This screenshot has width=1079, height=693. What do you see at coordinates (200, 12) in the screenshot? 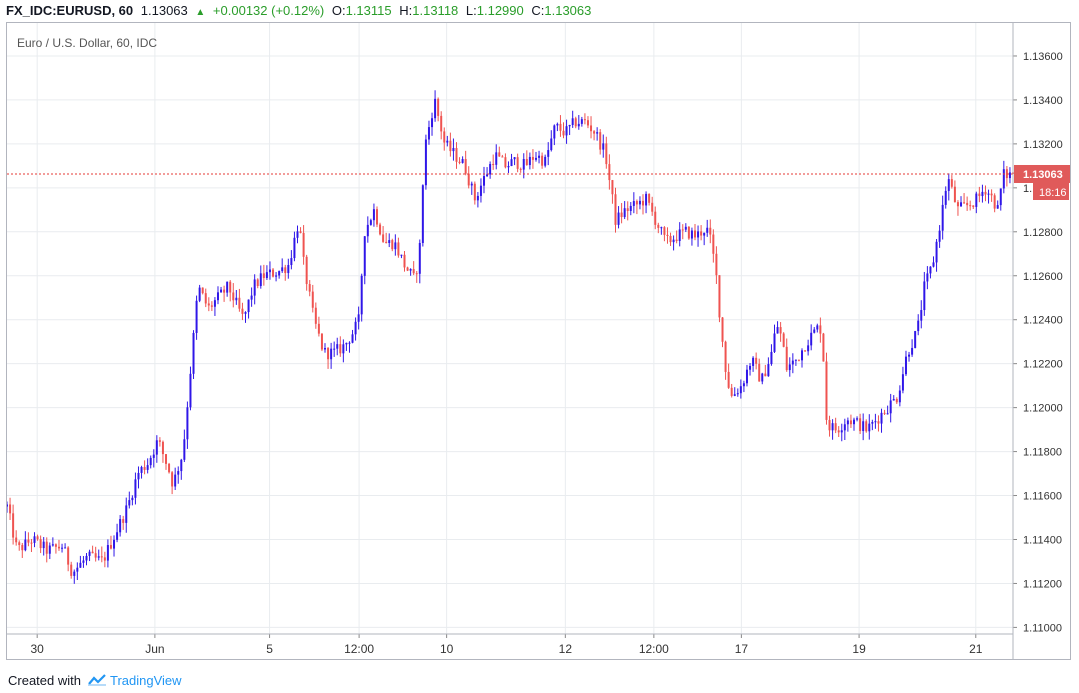
I see `up-arrow-icon: ▲` at bounding box center [200, 12].